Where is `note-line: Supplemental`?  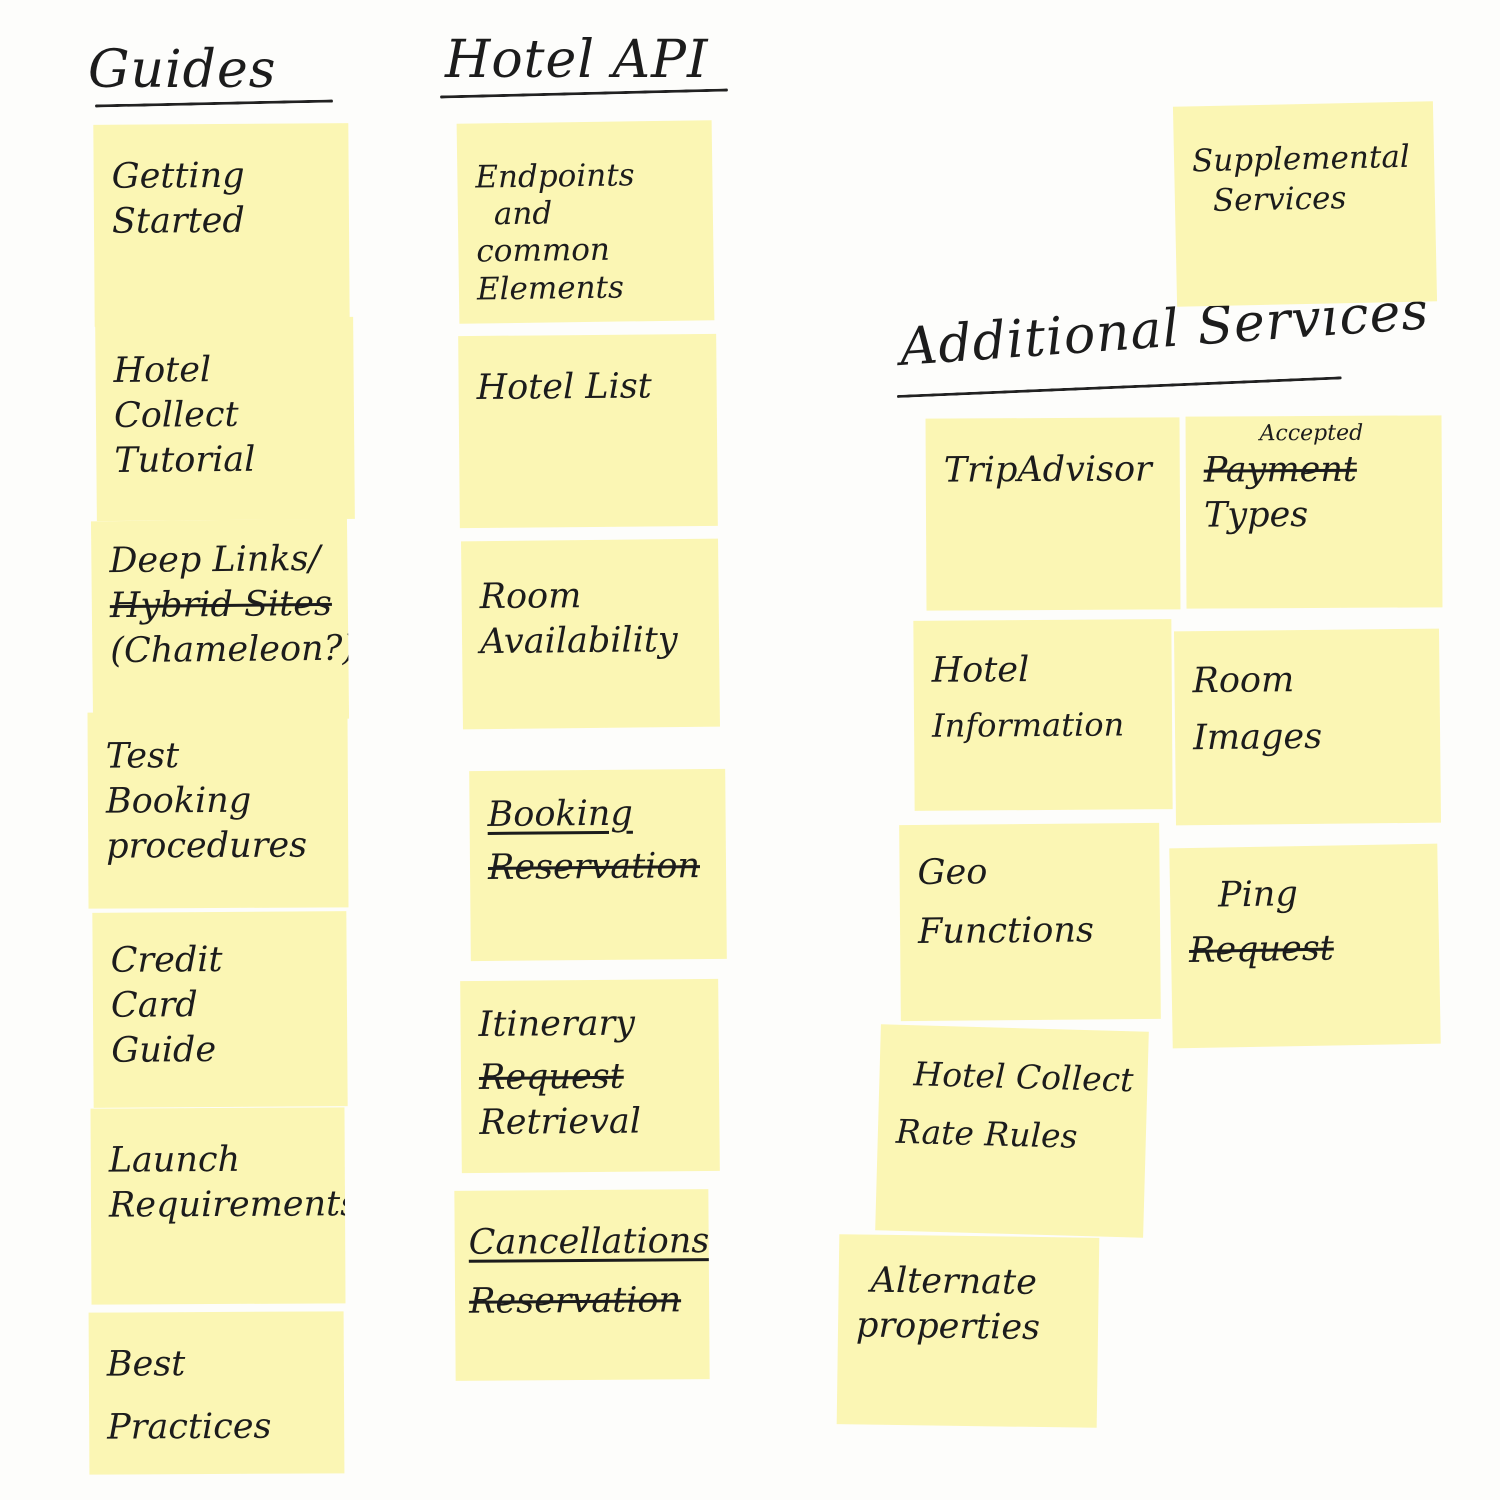 note-line: Supplemental is located at coordinates (1301, 159).